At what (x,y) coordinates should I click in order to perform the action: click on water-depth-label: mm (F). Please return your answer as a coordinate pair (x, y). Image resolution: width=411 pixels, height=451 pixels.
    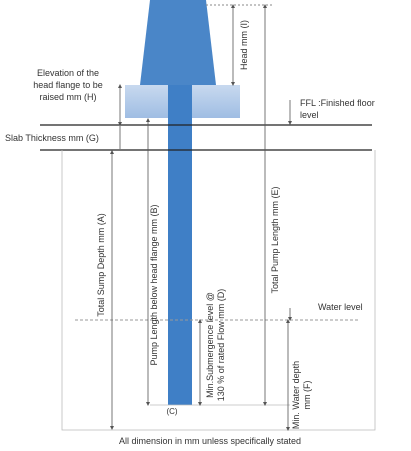
    Looking at the image, I should click on (307, 395).